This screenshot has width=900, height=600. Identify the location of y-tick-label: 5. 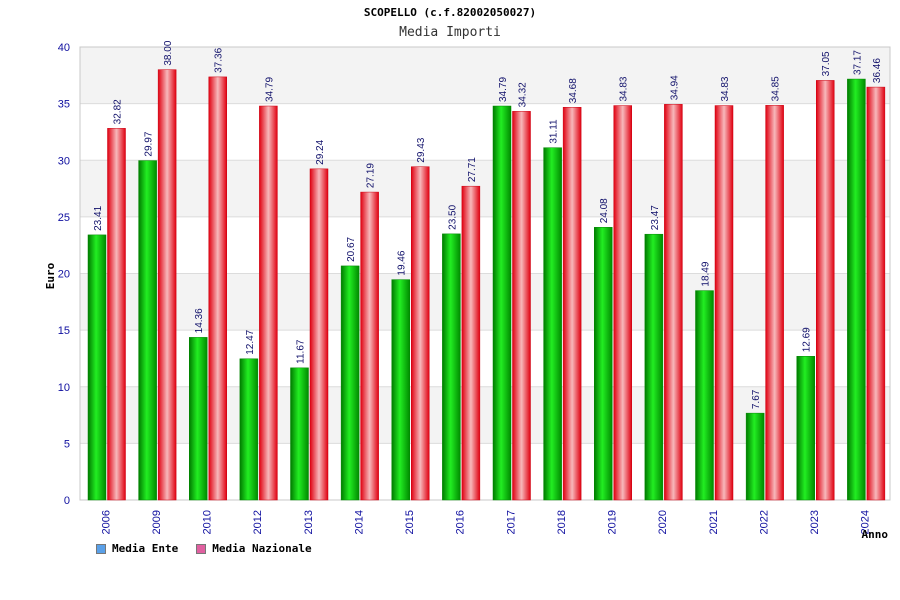
(67, 444).